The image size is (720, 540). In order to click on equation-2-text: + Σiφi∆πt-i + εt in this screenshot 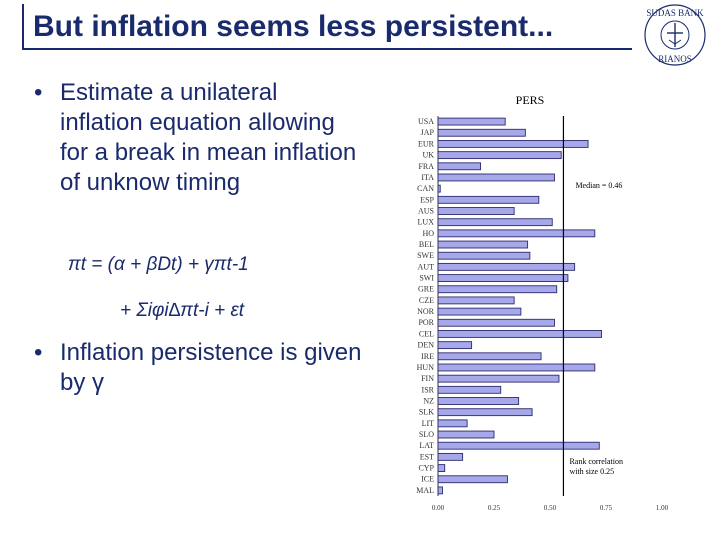, I will do `click(182, 310)`.